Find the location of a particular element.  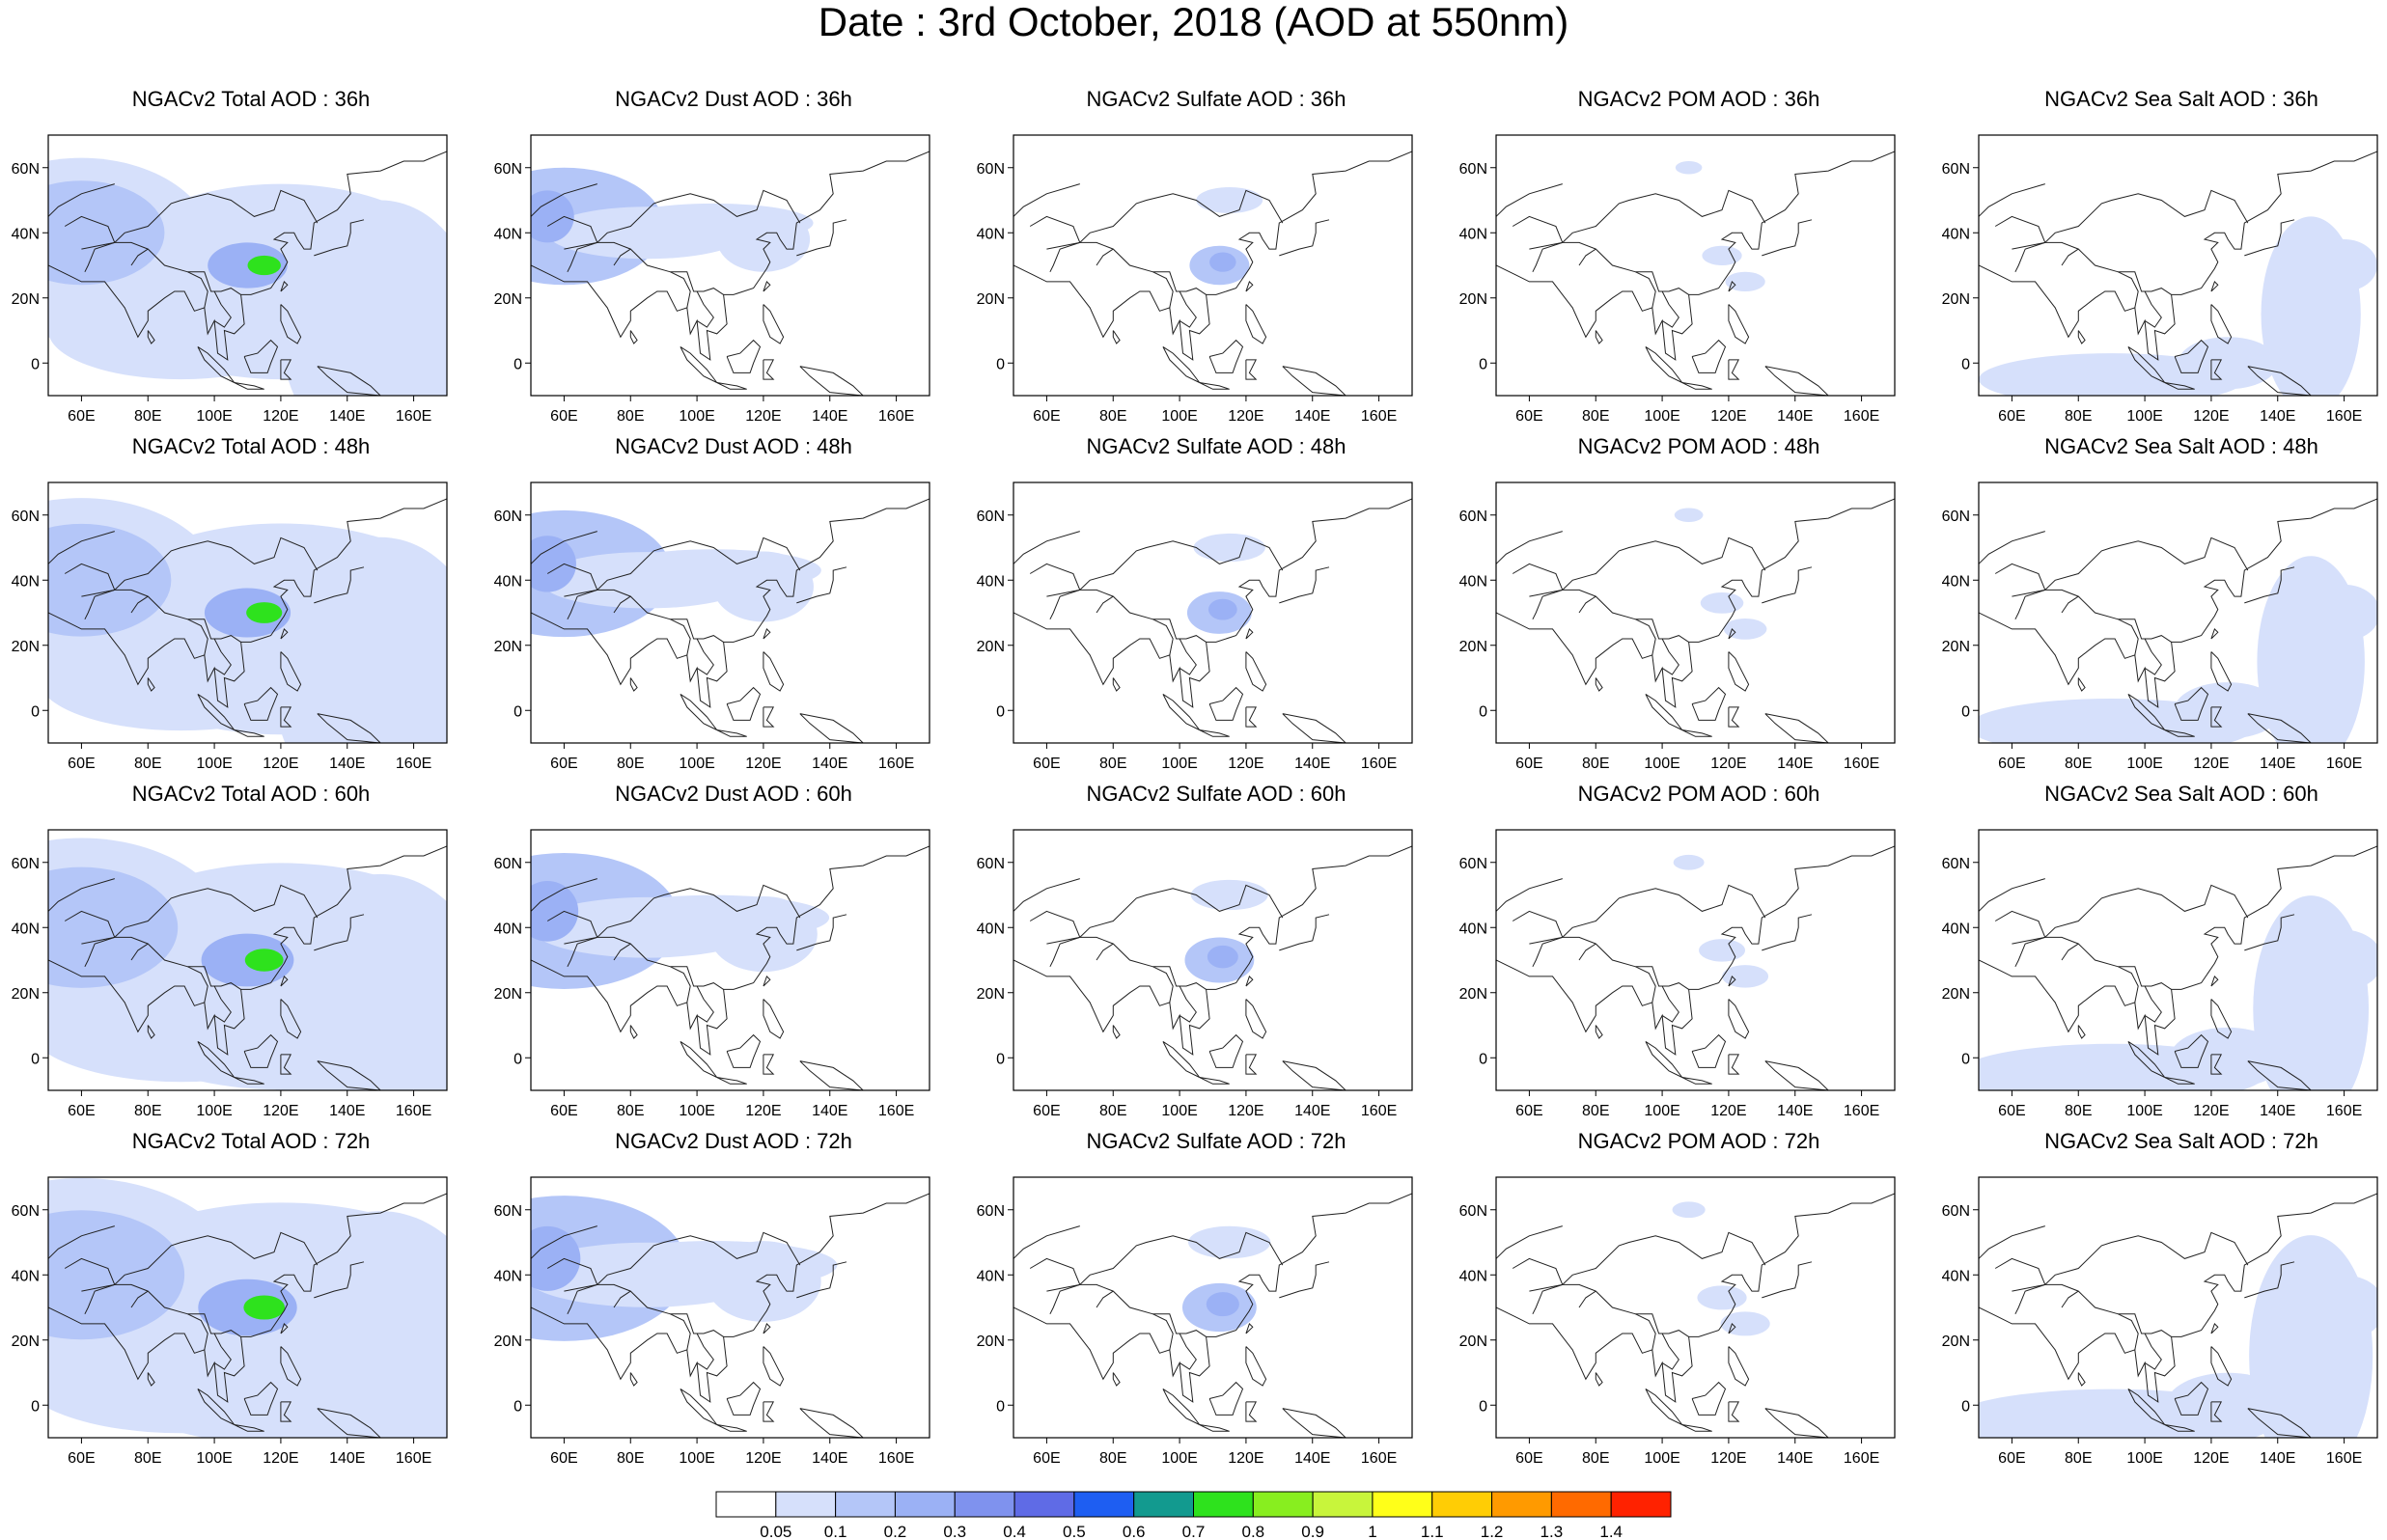

panel-title: NGACv2 POM AOD : 60h is located at coordinates (1698, 794).